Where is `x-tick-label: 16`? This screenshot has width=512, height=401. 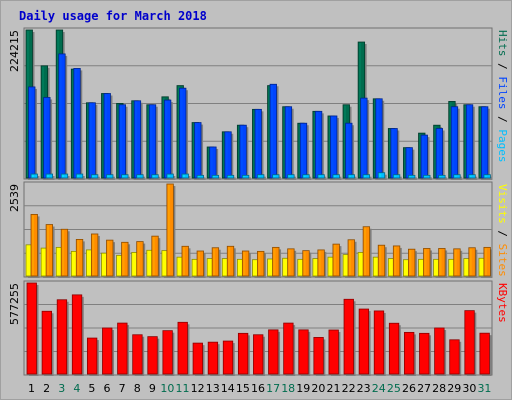
x-tick-label: 16 is located at coordinates (258, 388).